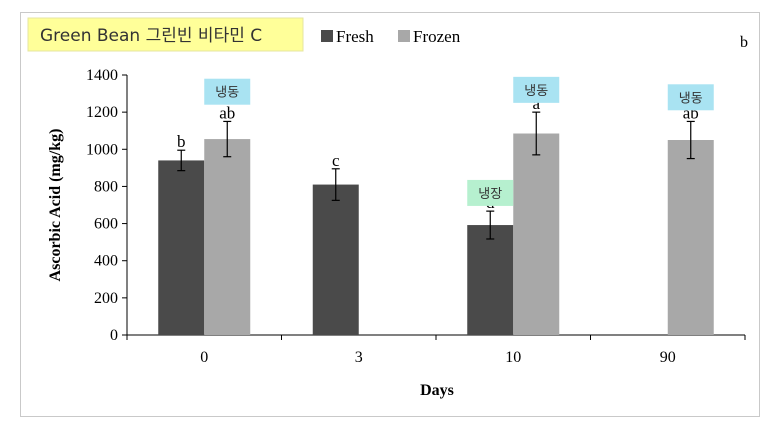 The image size is (773, 435). What do you see at coordinates (106, 261) in the screenshot?
I see `y-tick-label: 400` at bounding box center [106, 261].